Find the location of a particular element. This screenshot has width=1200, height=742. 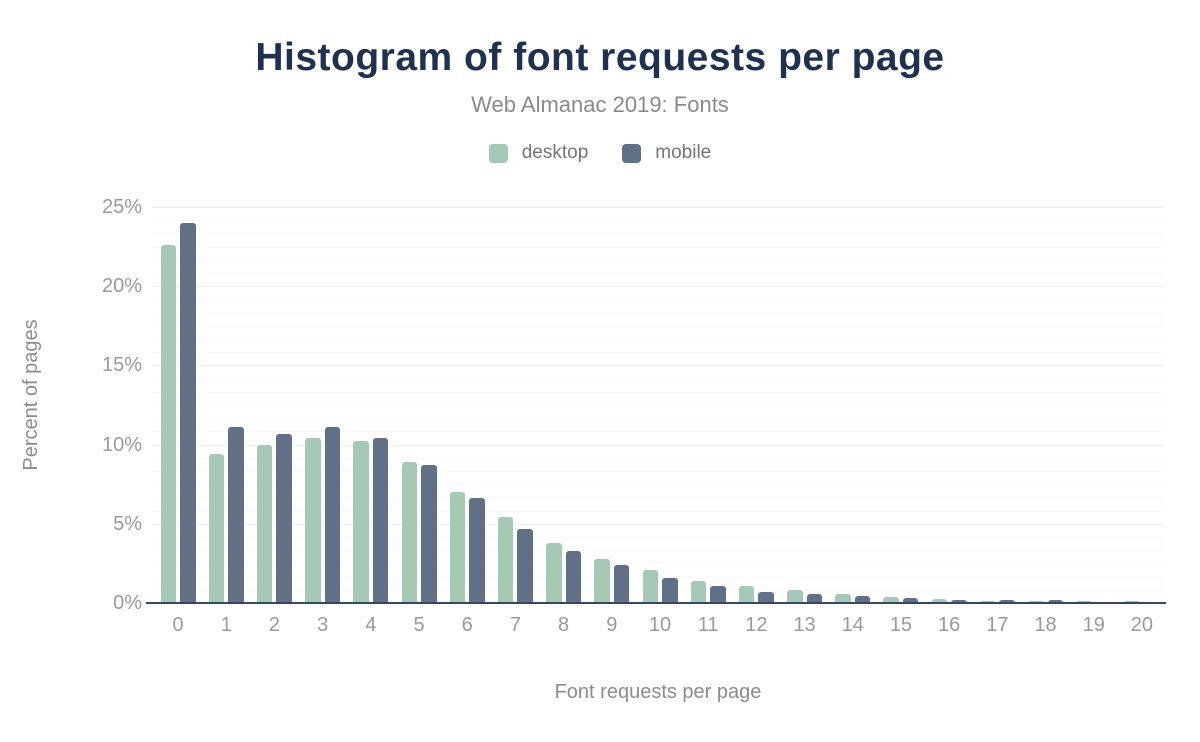

x-tick-label-1: 1 is located at coordinates (226, 625).